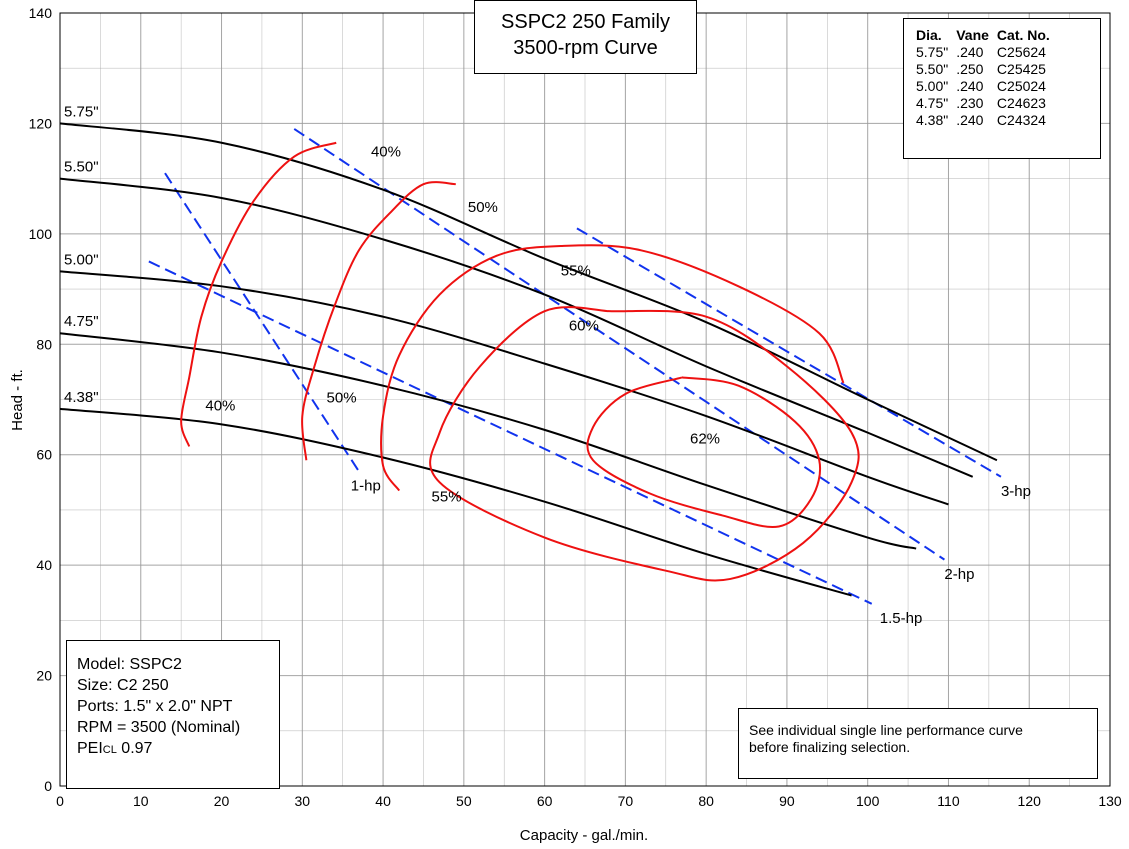  What do you see at coordinates (1021, 103) in the screenshot?
I see `legend-catno: C24623` at bounding box center [1021, 103].